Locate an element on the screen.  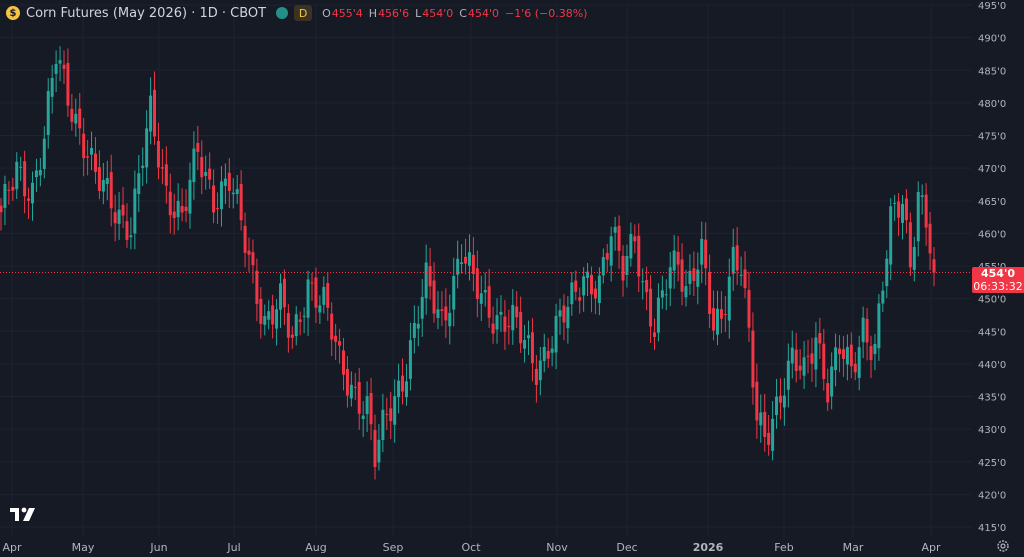
countdown-timer: 06:33:32 is located at coordinates (998, 286).